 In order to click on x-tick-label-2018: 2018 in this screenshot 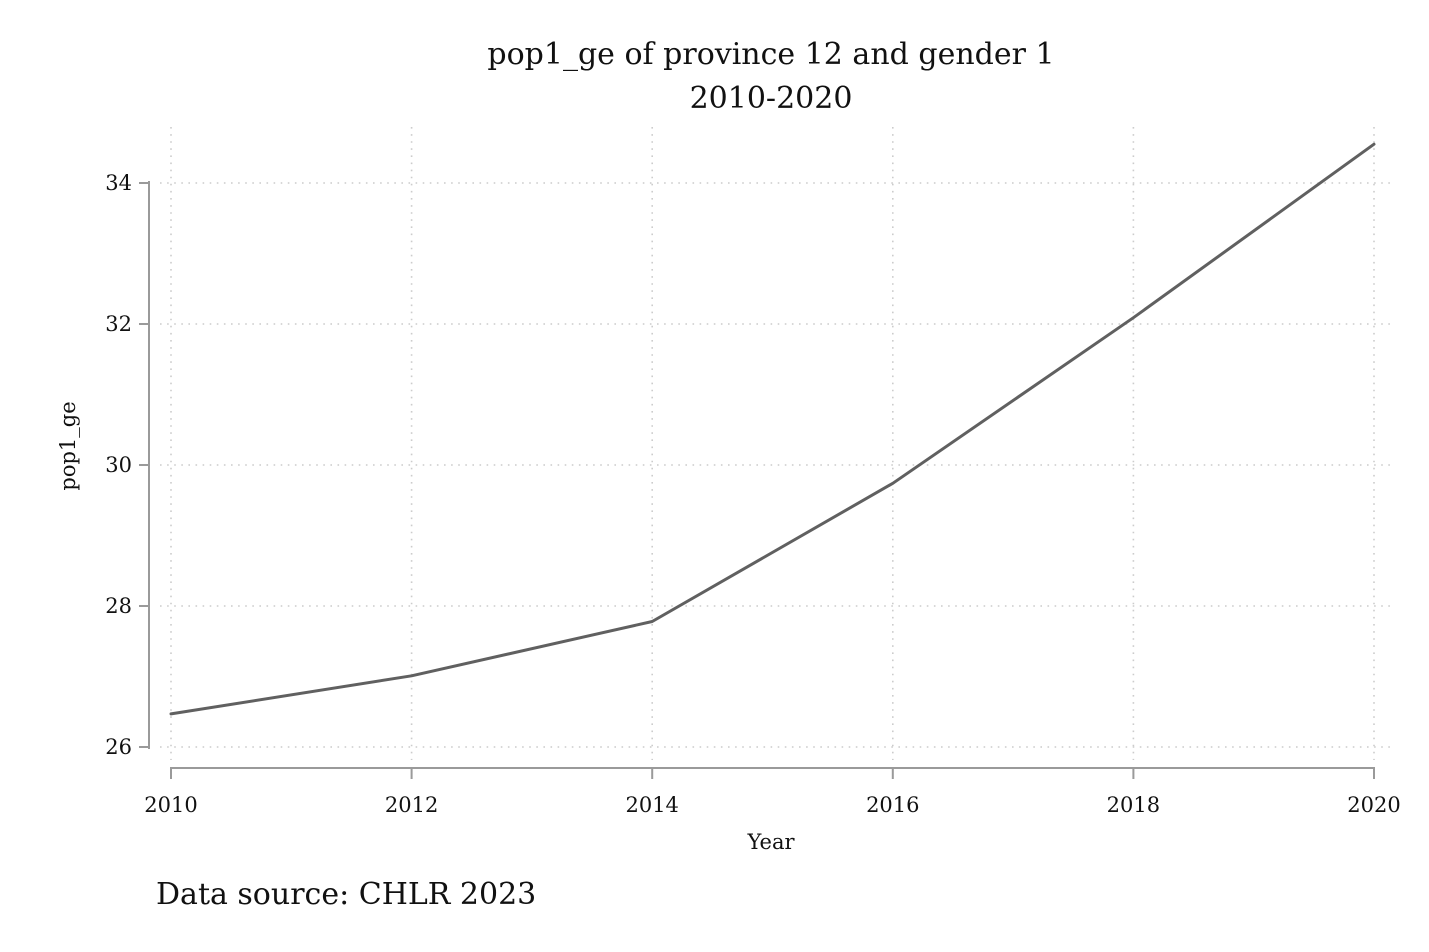, I will do `click(1133, 805)`.